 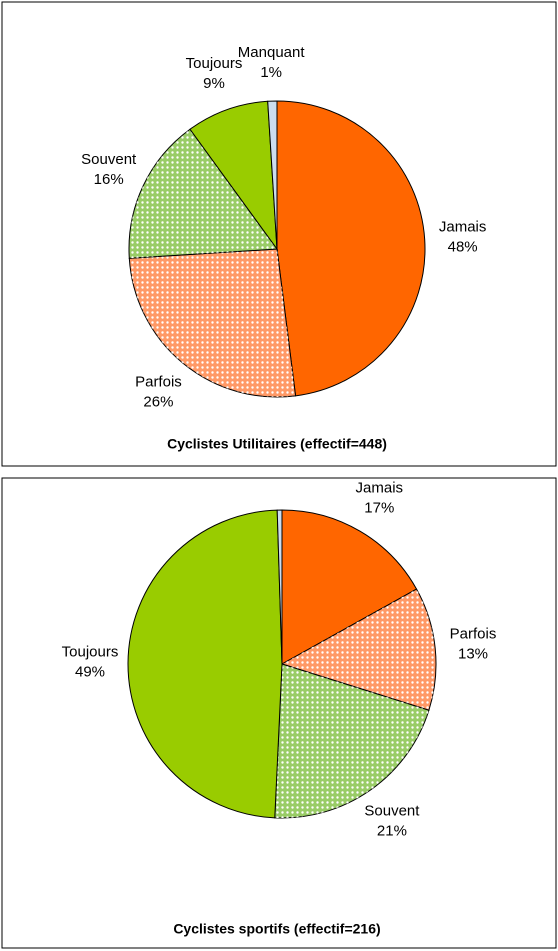 What do you see at coordinates (463, 246) in the screenshot?
I see `slice-value-label: 48%` at bounding box center [463, 246].